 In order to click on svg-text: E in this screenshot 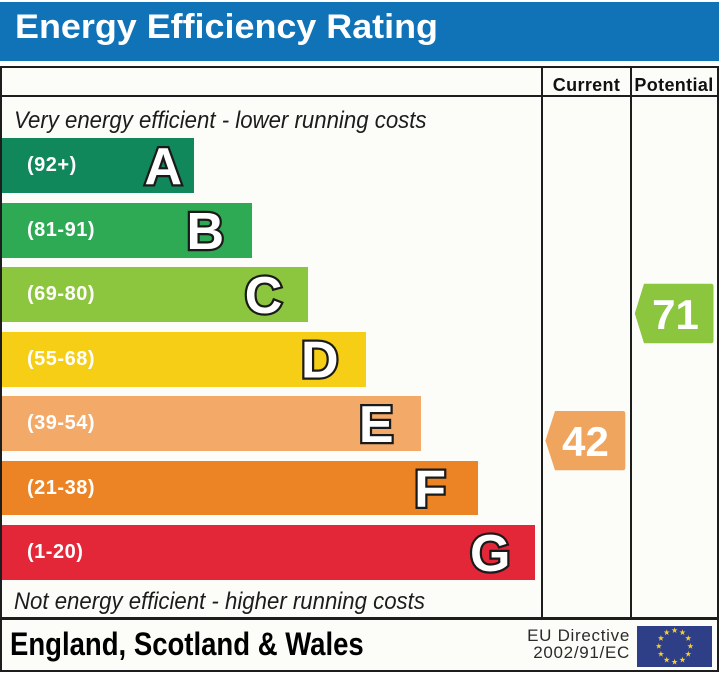, I will do `click(376, 425)`.